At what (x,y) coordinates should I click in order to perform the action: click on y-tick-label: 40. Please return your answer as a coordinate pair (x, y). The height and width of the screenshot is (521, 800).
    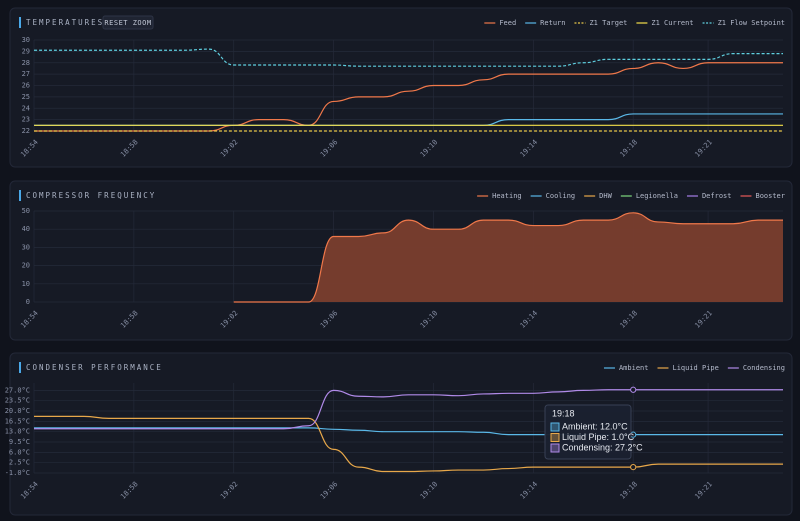
    Looking at the image, I should click on (26, 229).